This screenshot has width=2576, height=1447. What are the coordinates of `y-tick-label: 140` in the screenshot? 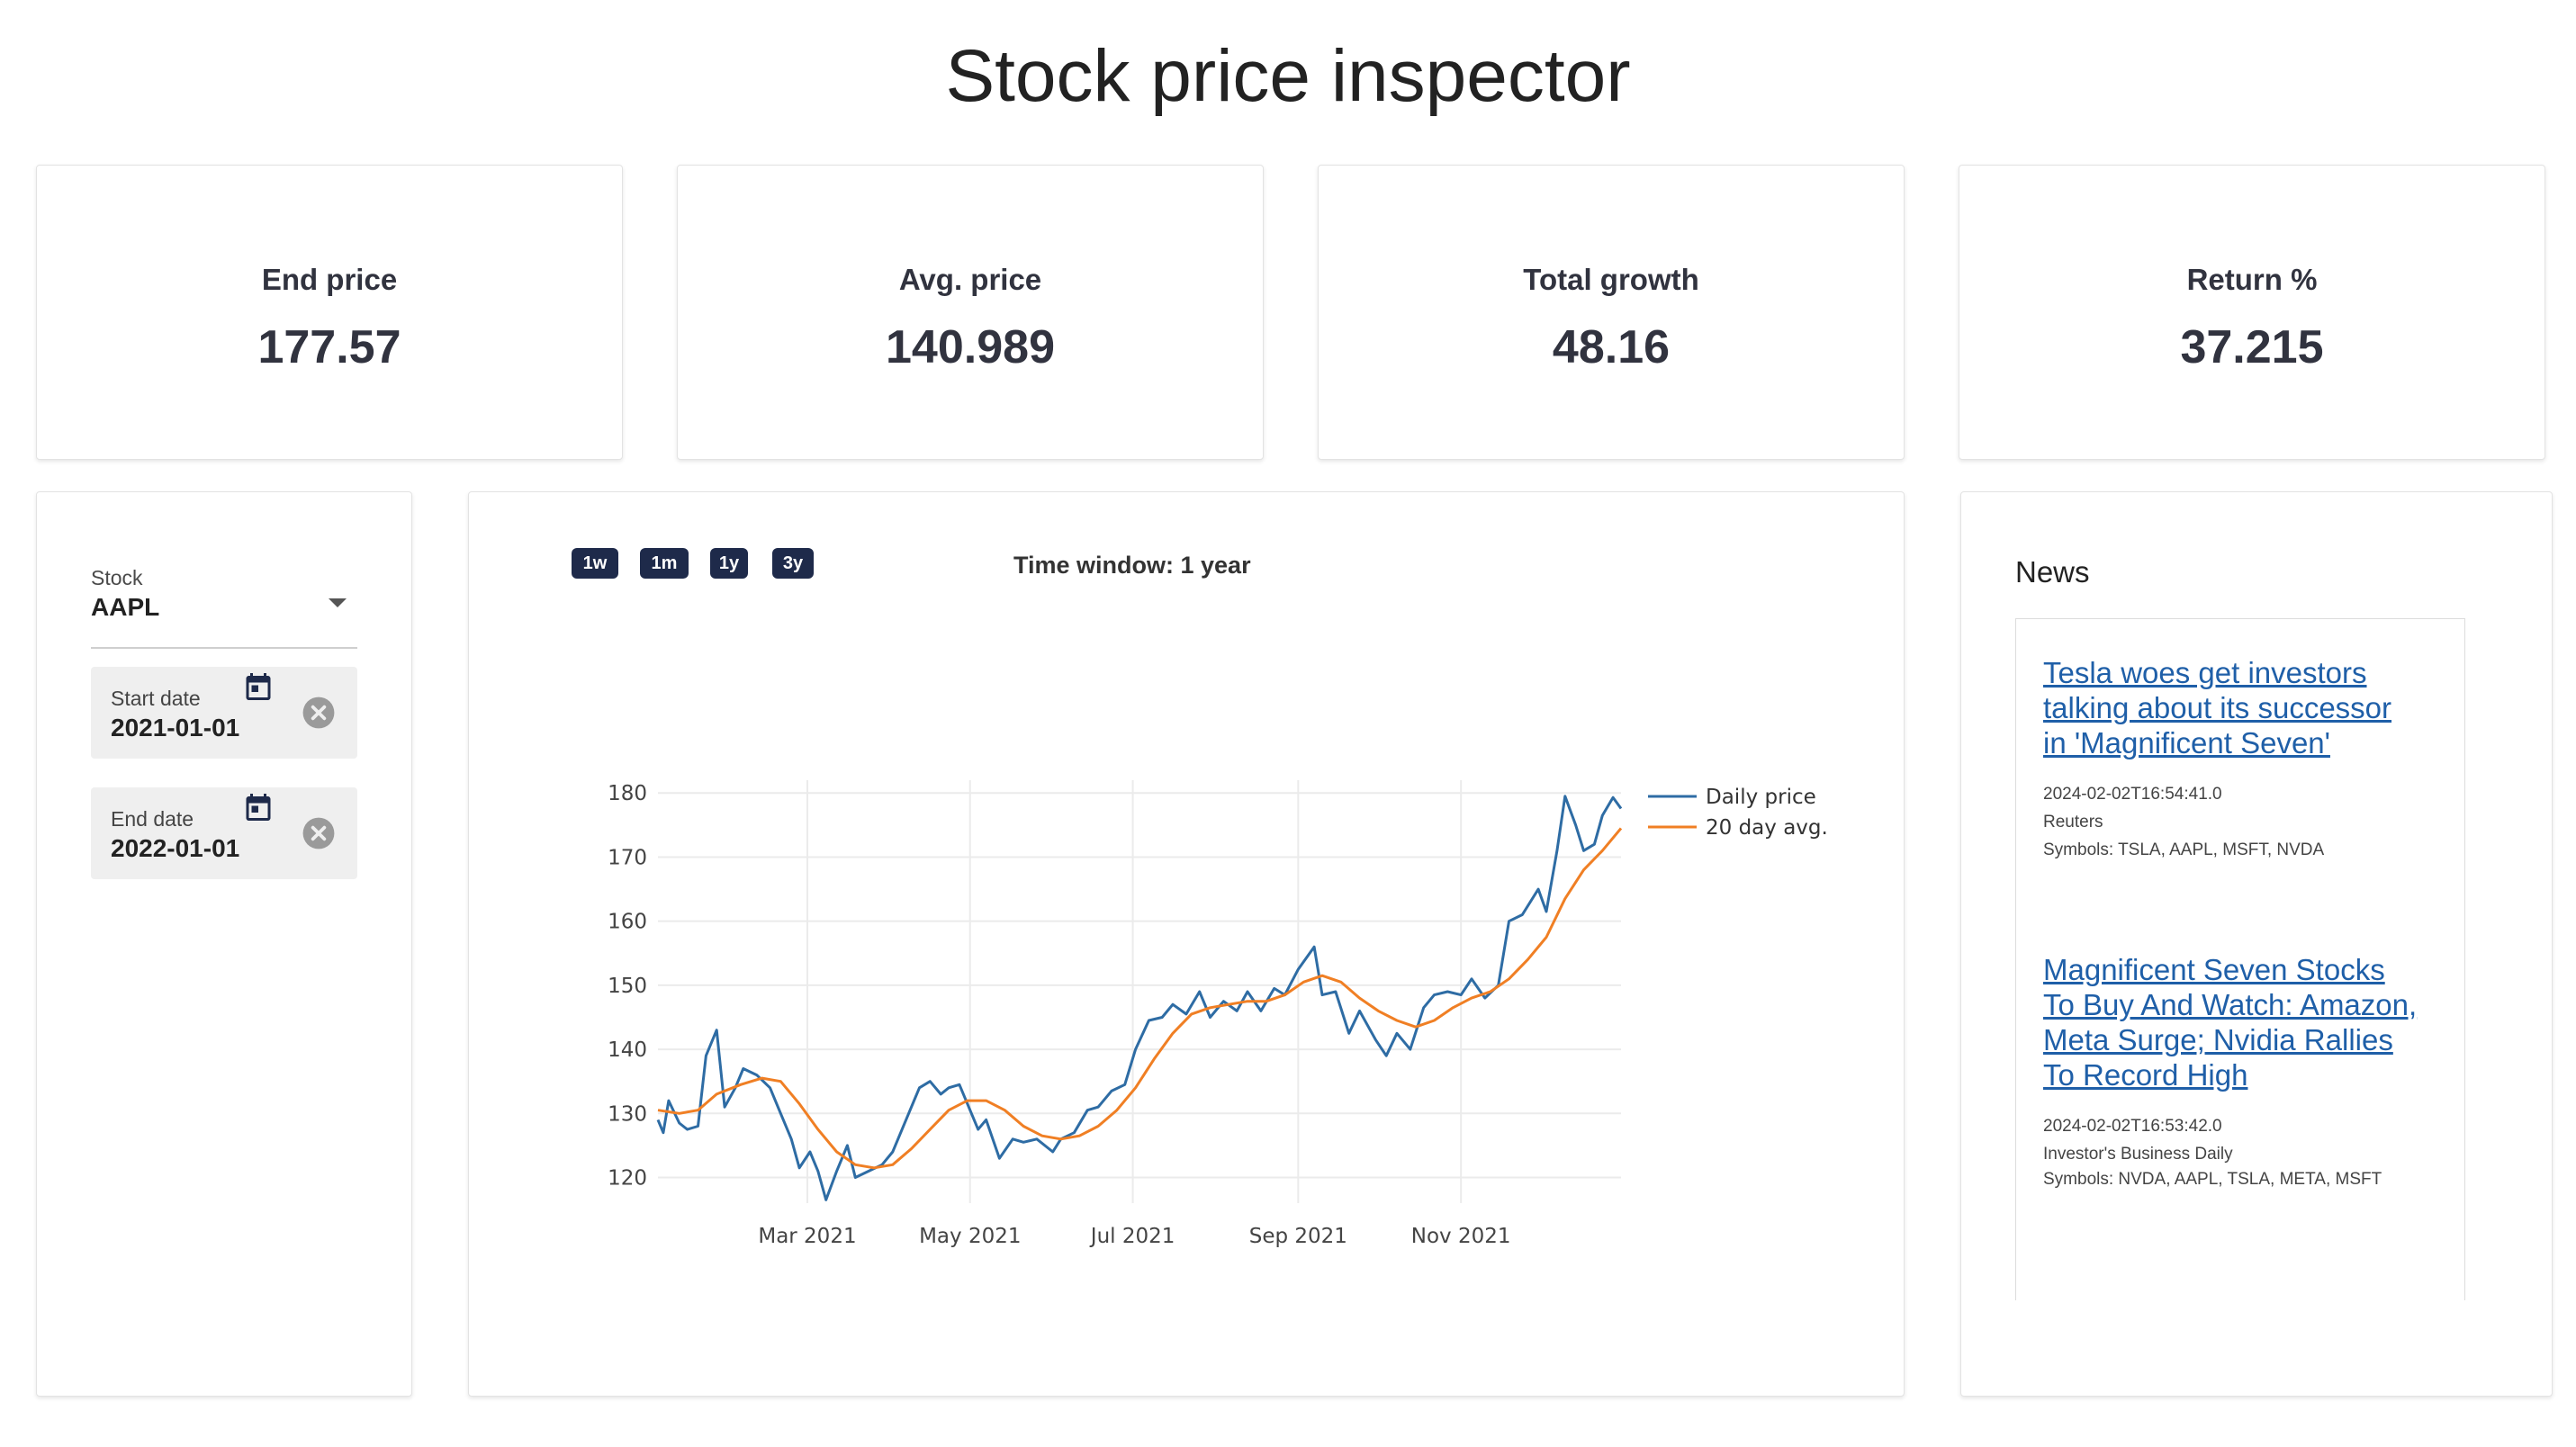 It's located at (627, 1050).